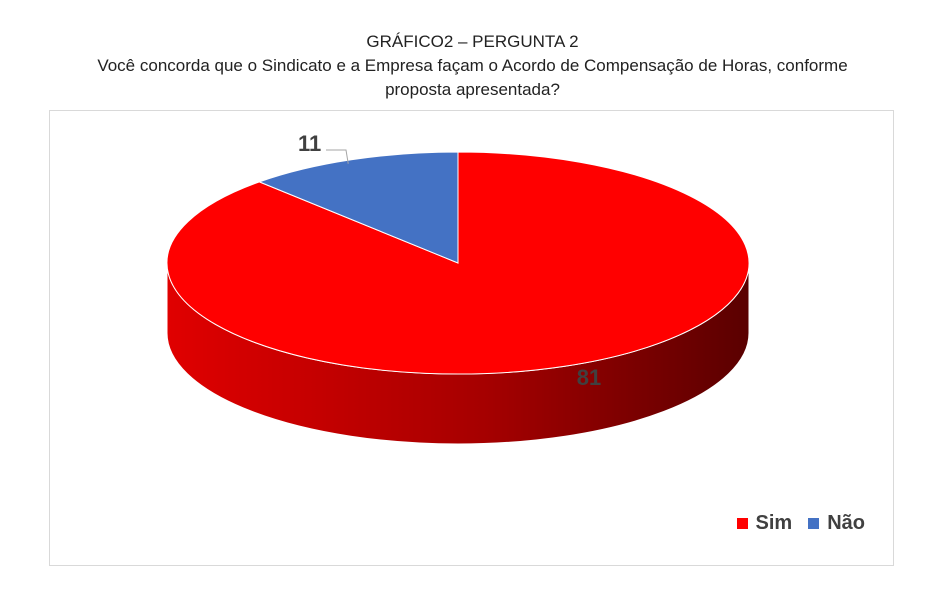  Describe the element at coordinates (472, 41) in the screenshot. I see `chart-title: GRÁFICO2 – PERGUNTA 2` at that location.